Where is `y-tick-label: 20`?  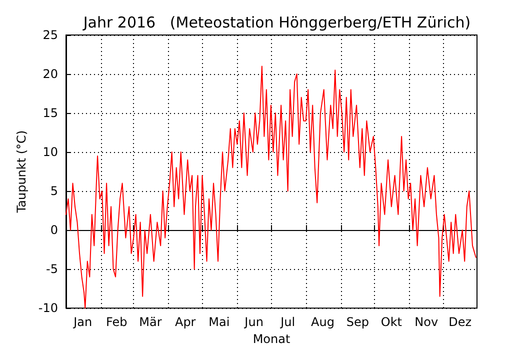 y-tick-label: 20 is located at coordinates (50, 74).